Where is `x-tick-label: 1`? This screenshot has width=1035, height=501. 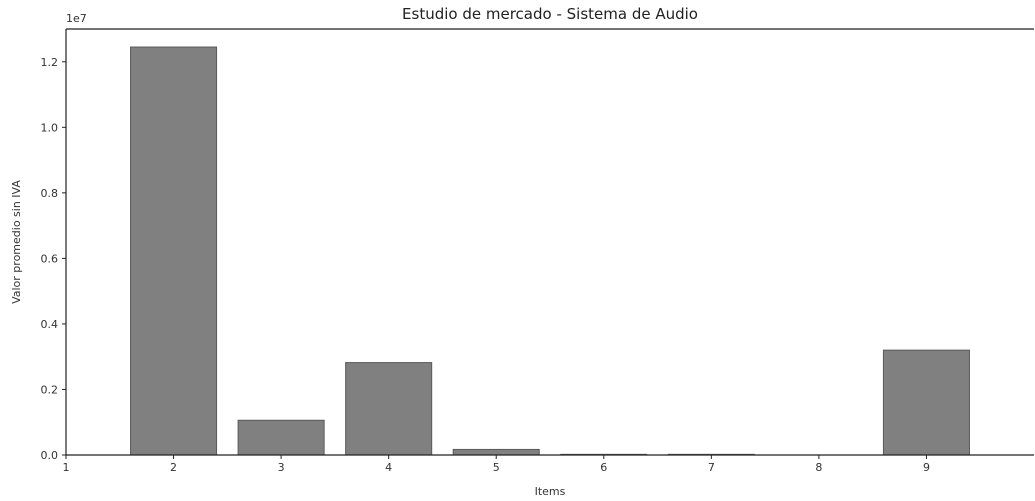 x-tick-label: 1 is located at coordinates (66, 467).